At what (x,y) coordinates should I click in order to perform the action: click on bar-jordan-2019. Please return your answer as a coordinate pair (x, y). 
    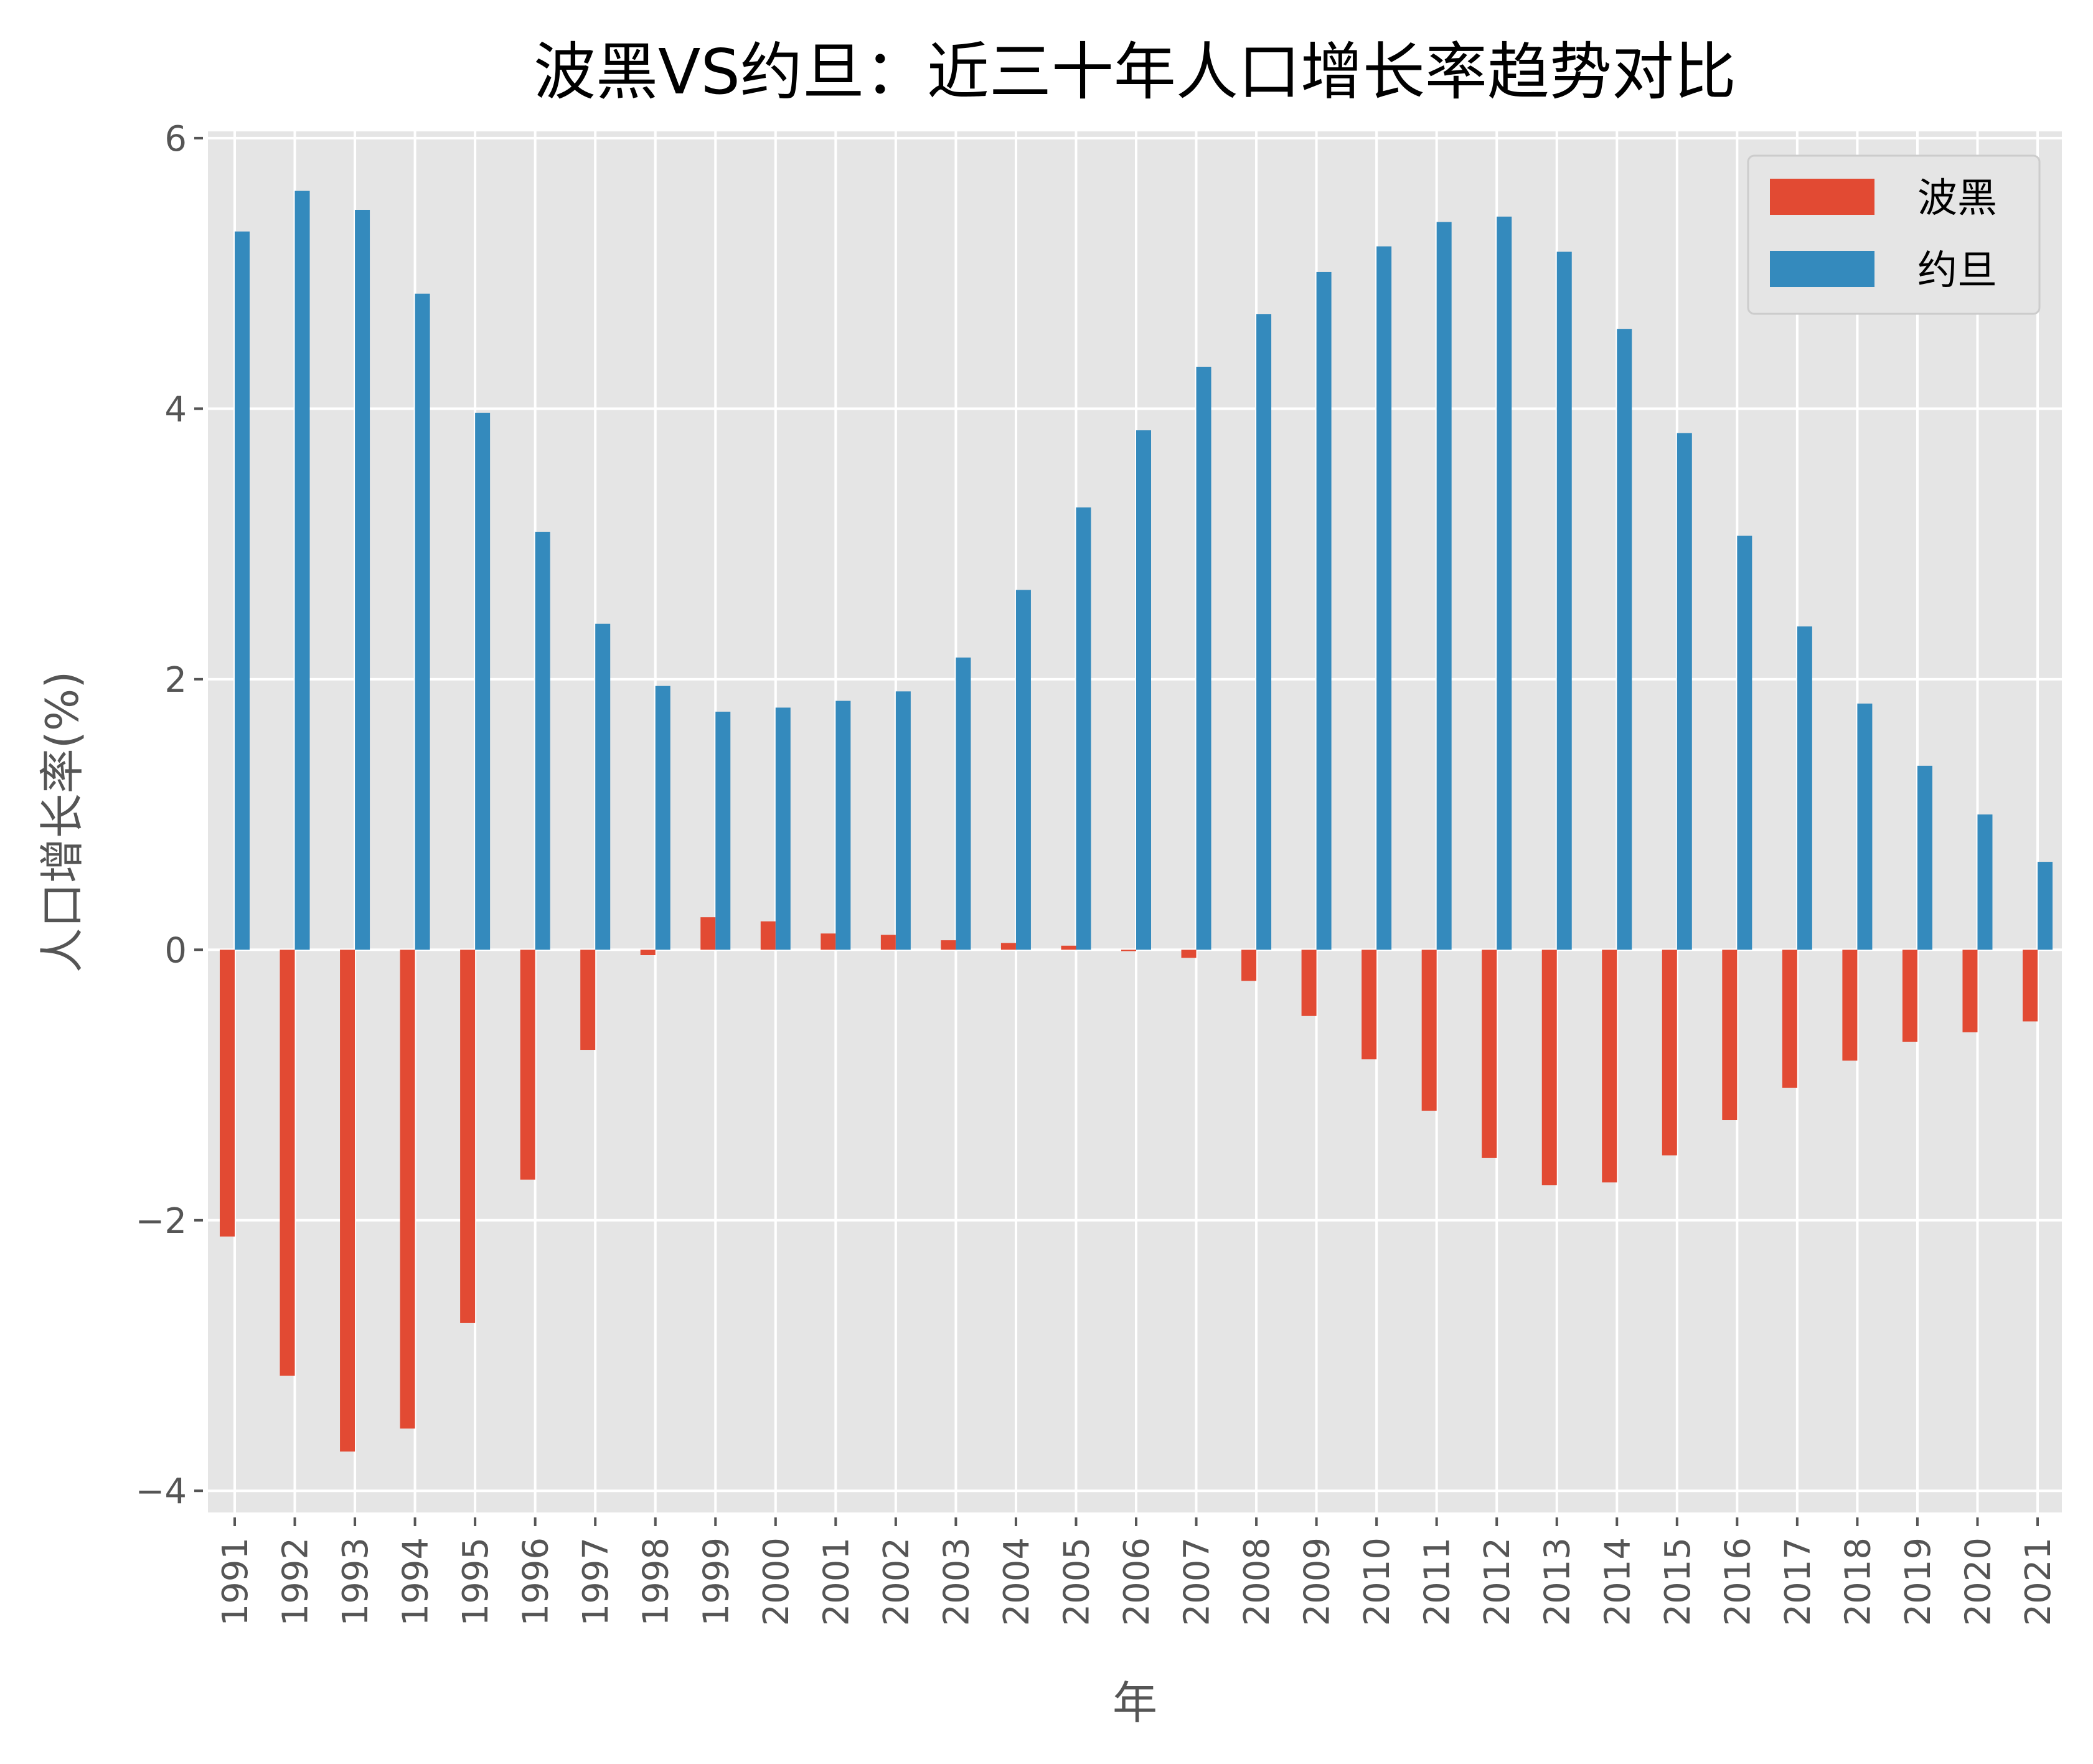
    Looking at the image, I should click on (1924, 858).